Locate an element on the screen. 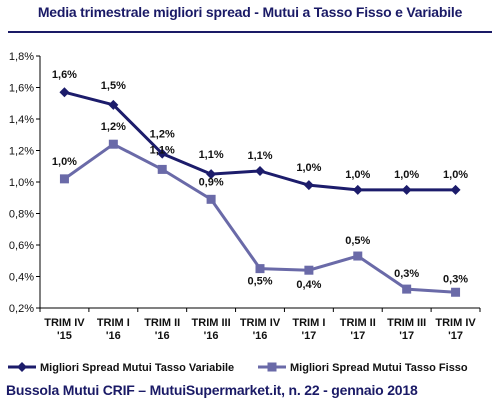 This screenshot has height=408, width=500. y-tick-label: 1,8% is located at coordinates (21, 57).